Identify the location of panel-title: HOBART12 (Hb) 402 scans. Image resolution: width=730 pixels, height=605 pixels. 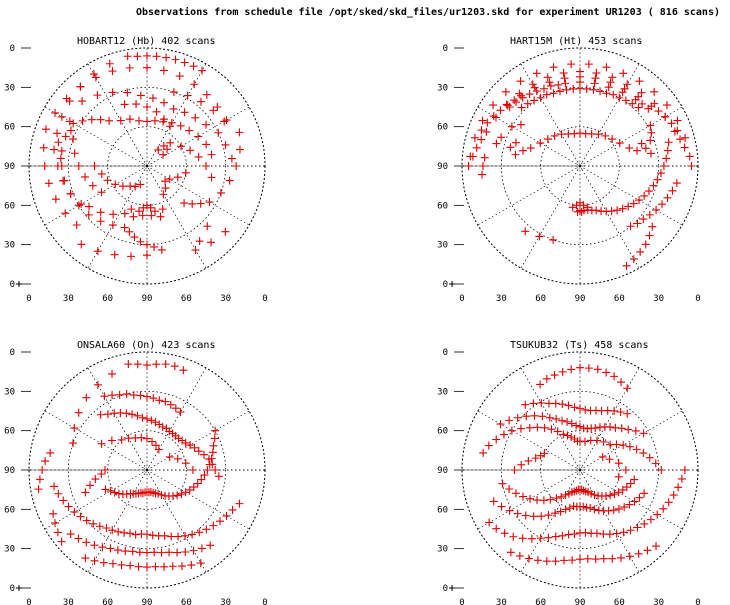
(146, 41).